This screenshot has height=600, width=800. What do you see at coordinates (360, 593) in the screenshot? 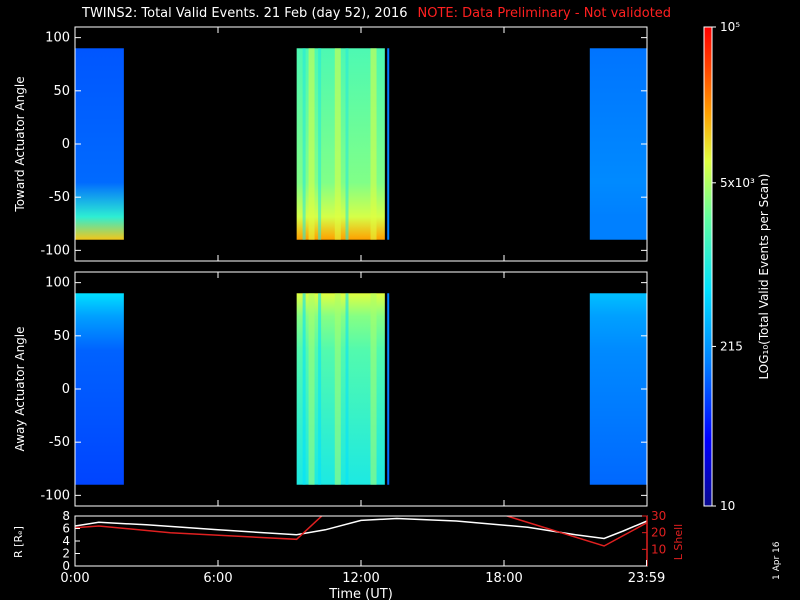
I see `x-axis-label: Time (UT)` at bounding box center [360, 593].